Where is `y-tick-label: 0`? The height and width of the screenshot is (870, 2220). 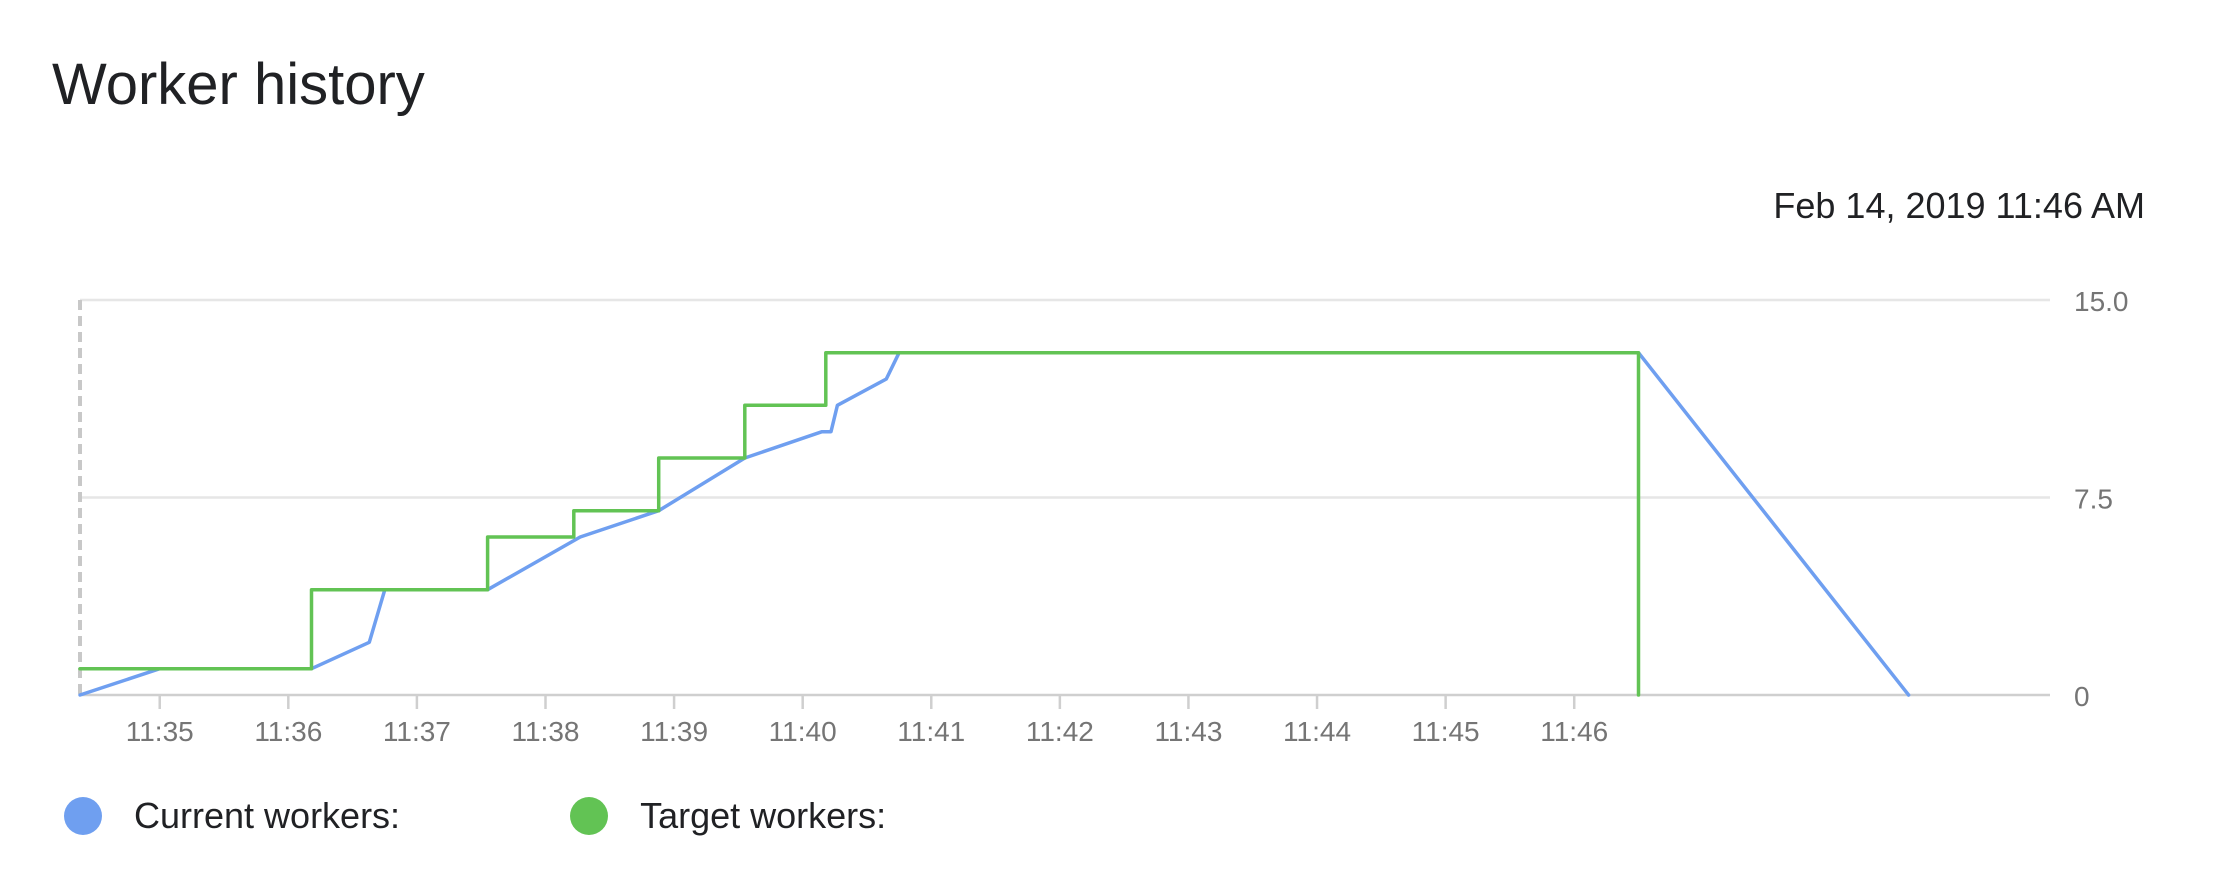
y-tick-label: 0 is located at coordinates (2082, 696).